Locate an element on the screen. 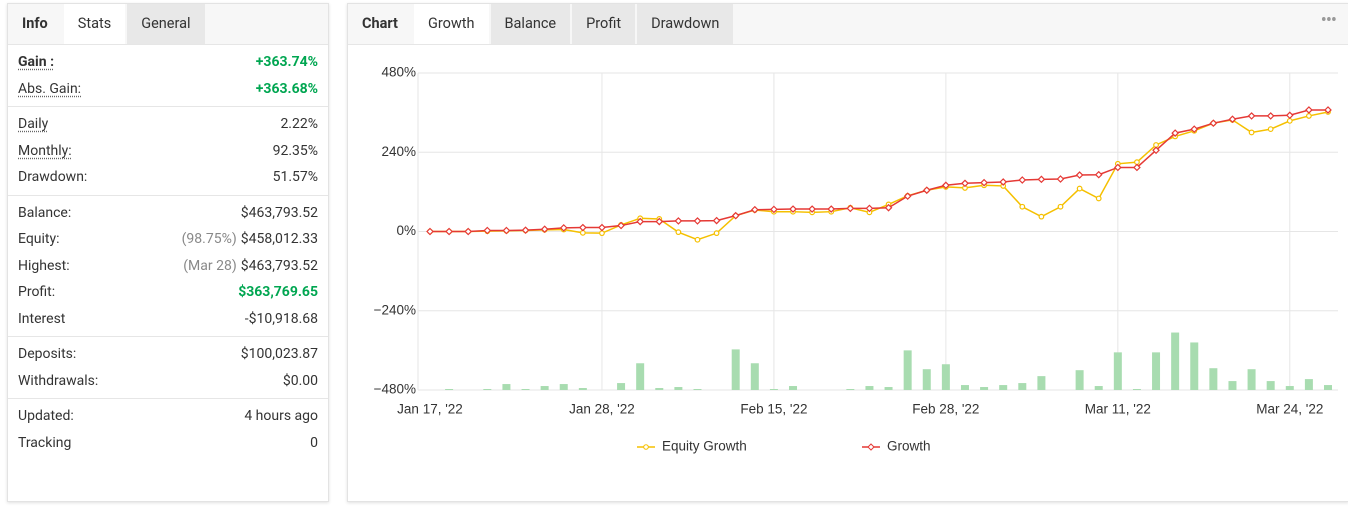  tab: Drawdown is located at coordinates (685, 24).